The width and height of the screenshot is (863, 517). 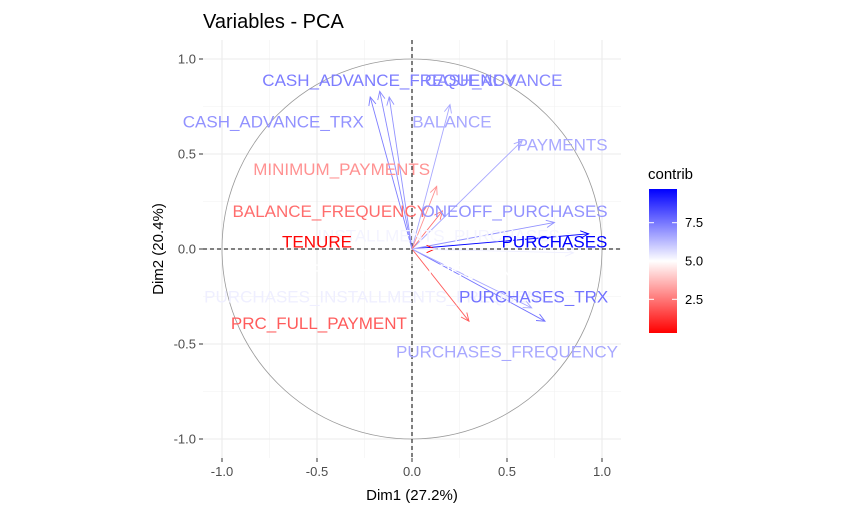 I want to click on y-tick-label: -0.5, so click(x=185, y=344).